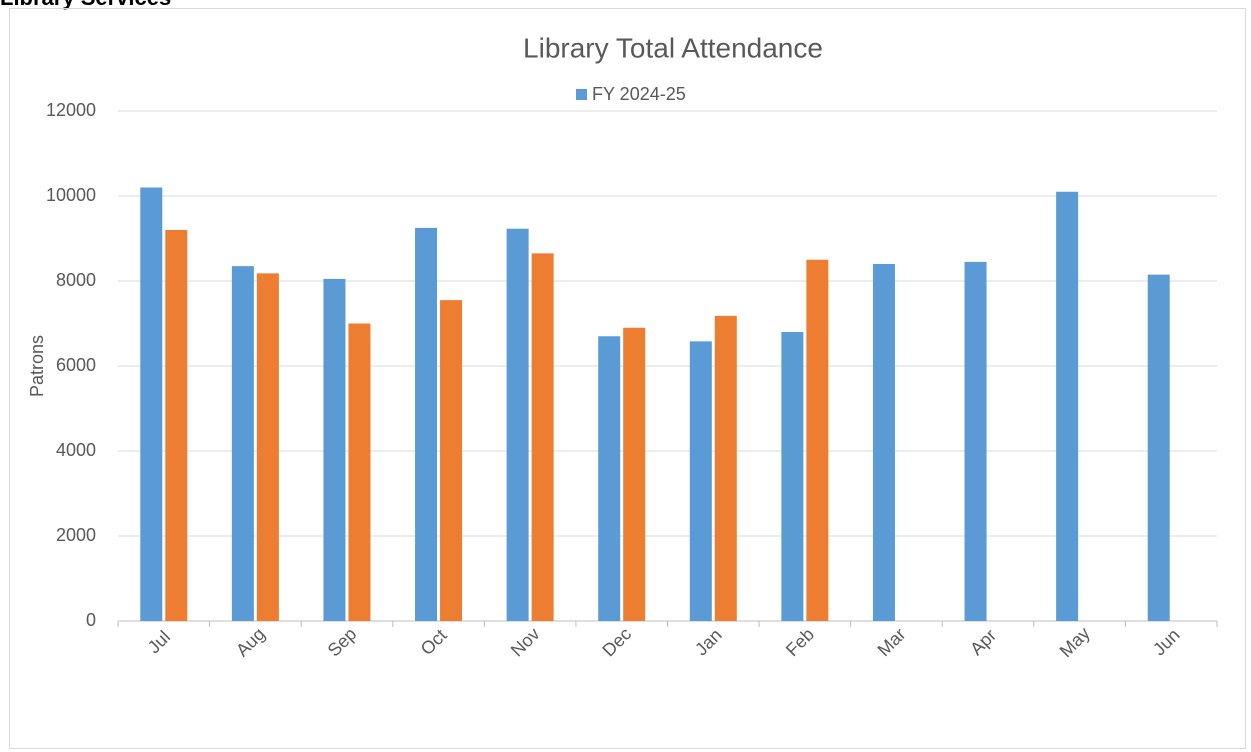  What do you see at coordinates (91, 620) in the screenshot?
I see `y-tick-label: 0` at bounding box center [91, 620].